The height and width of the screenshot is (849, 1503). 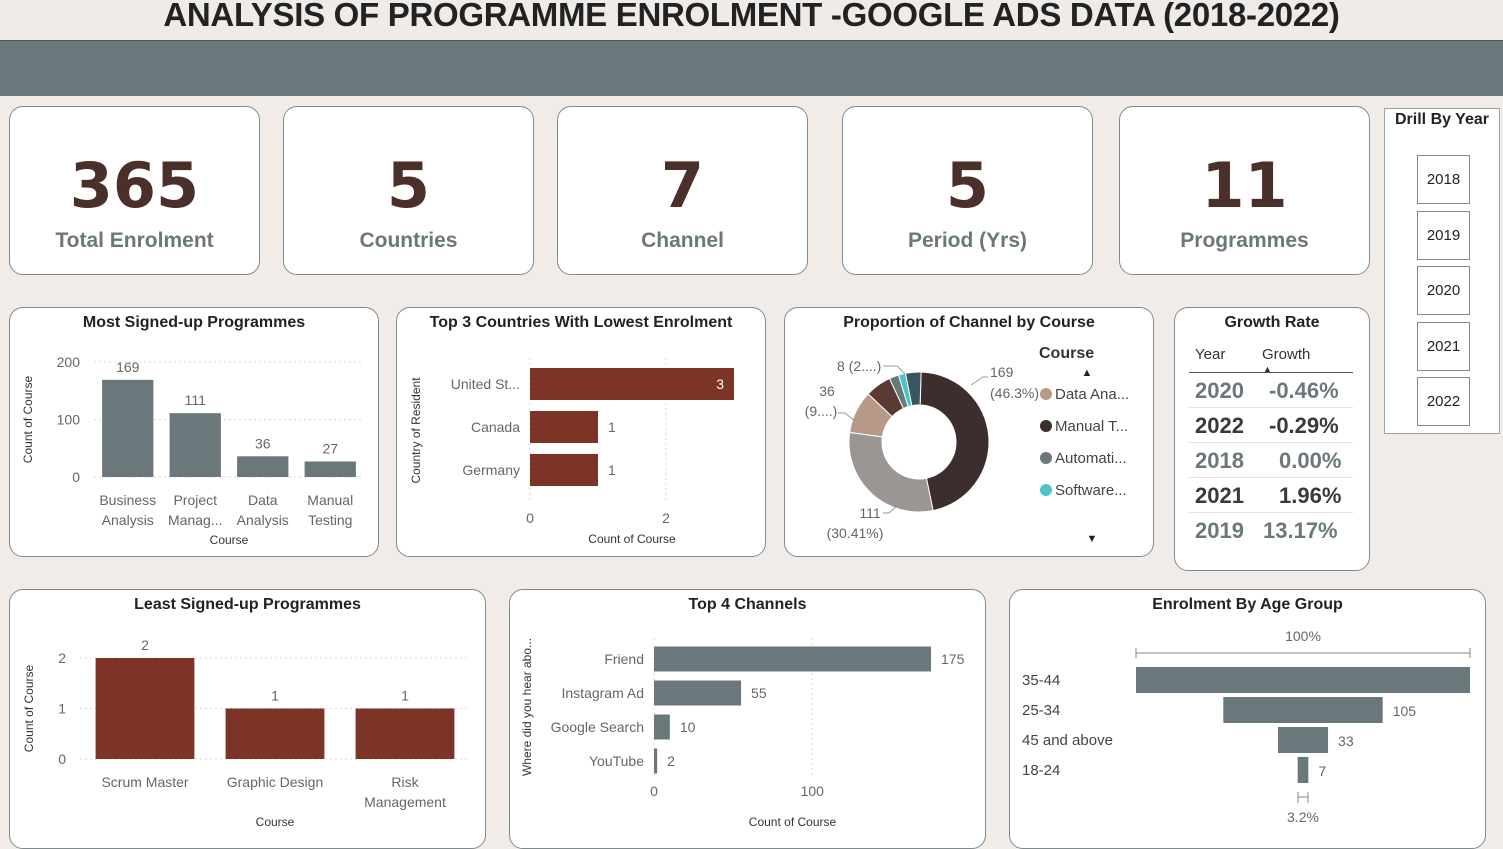 I want to click on kpi-card-countries: 5 Countries, so click(x=408, y=190).